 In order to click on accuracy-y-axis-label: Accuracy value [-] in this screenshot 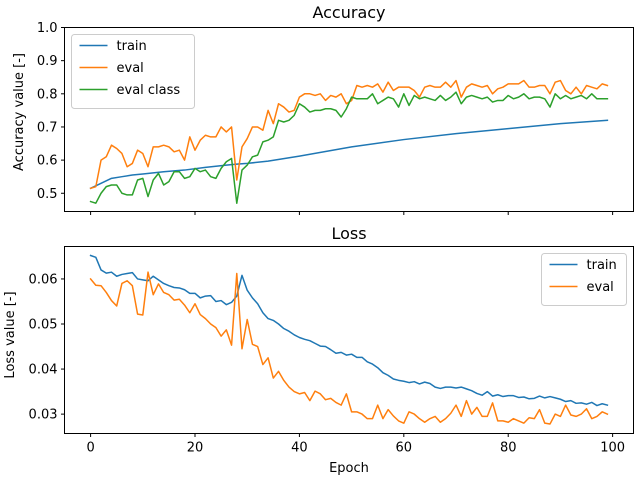, I will do `click(19, 112)`.